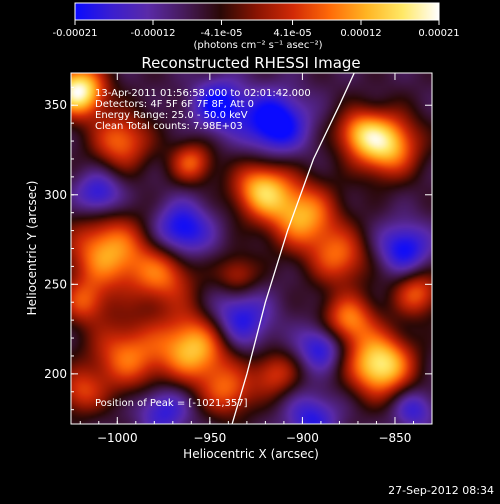 This screenshot has width=500, height=504. I want to click on colorbar-tick-label: 0.00021, so click(438, 33).